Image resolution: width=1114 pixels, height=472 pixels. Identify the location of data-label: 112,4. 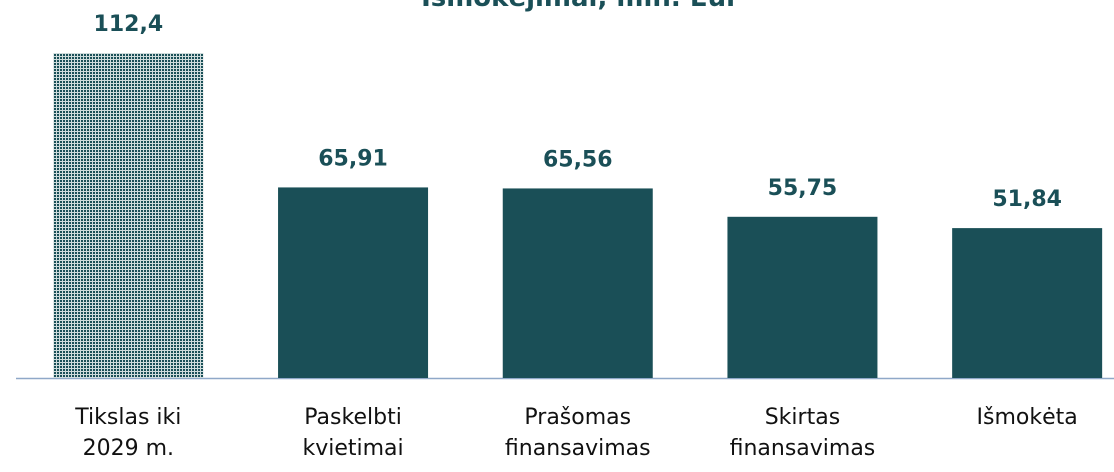
(129, 24).